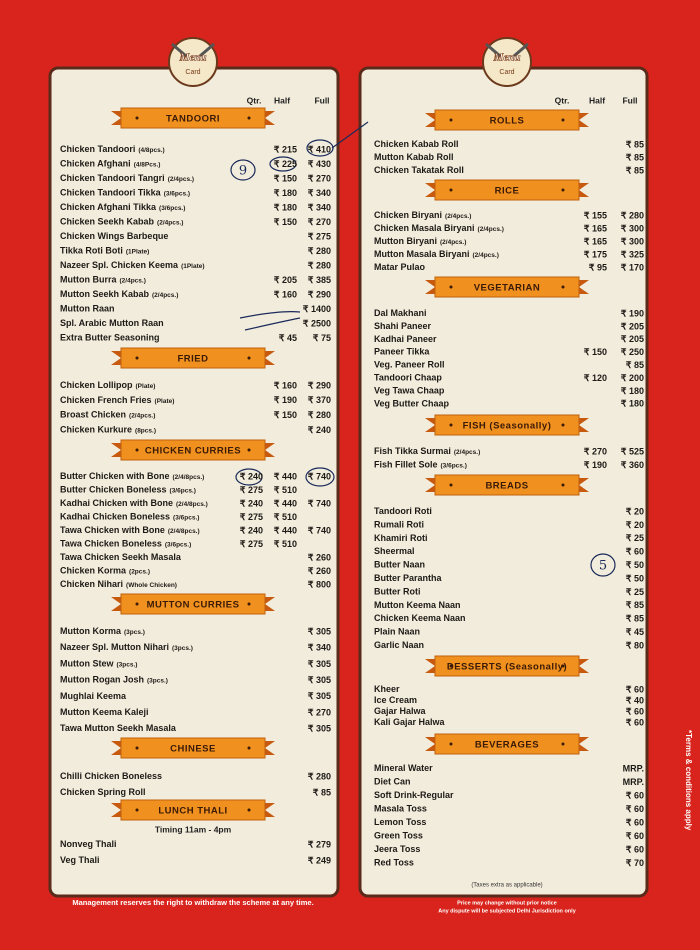 The image size is (700, 950). I want to click on item-name: Chicken Korma, so click(93, 571).